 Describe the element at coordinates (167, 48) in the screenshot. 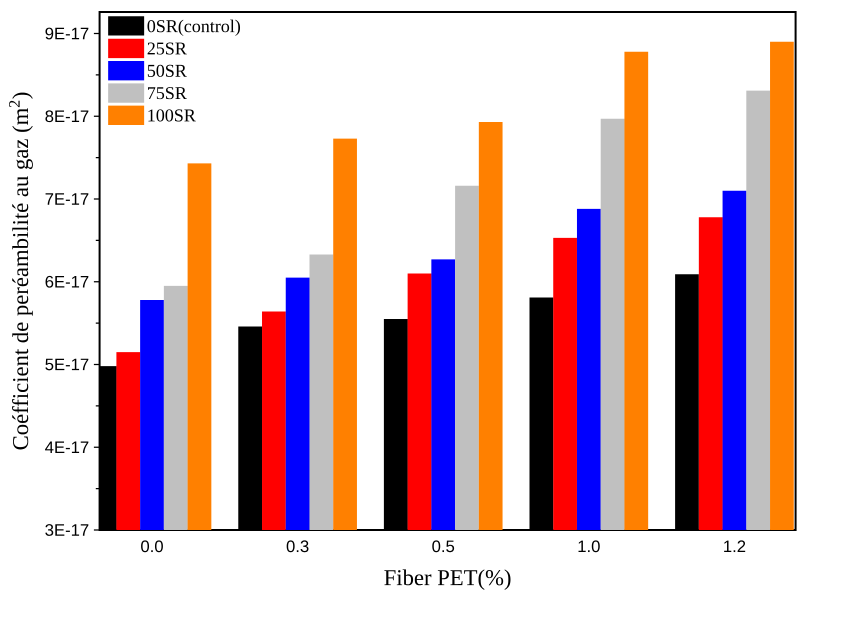

I see `legend-label: 25SR` at that location.